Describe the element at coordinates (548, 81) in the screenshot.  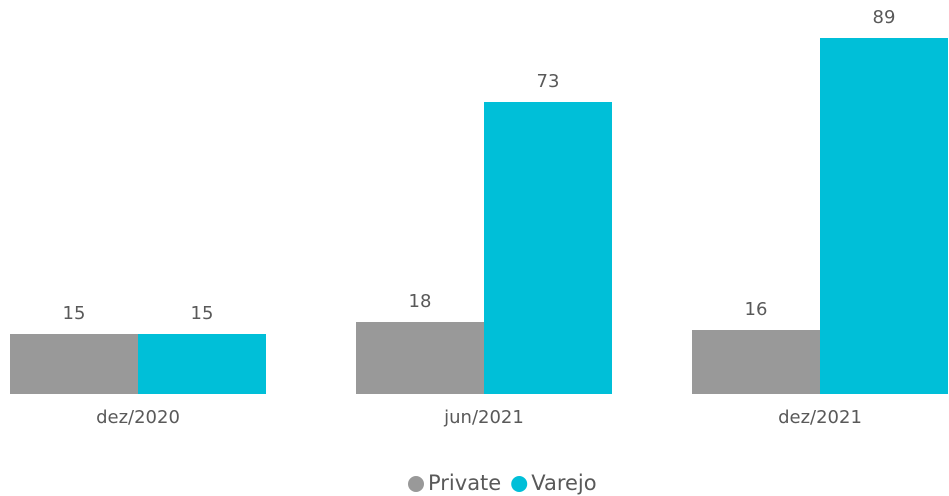
I see `value-label: 73` at that location.